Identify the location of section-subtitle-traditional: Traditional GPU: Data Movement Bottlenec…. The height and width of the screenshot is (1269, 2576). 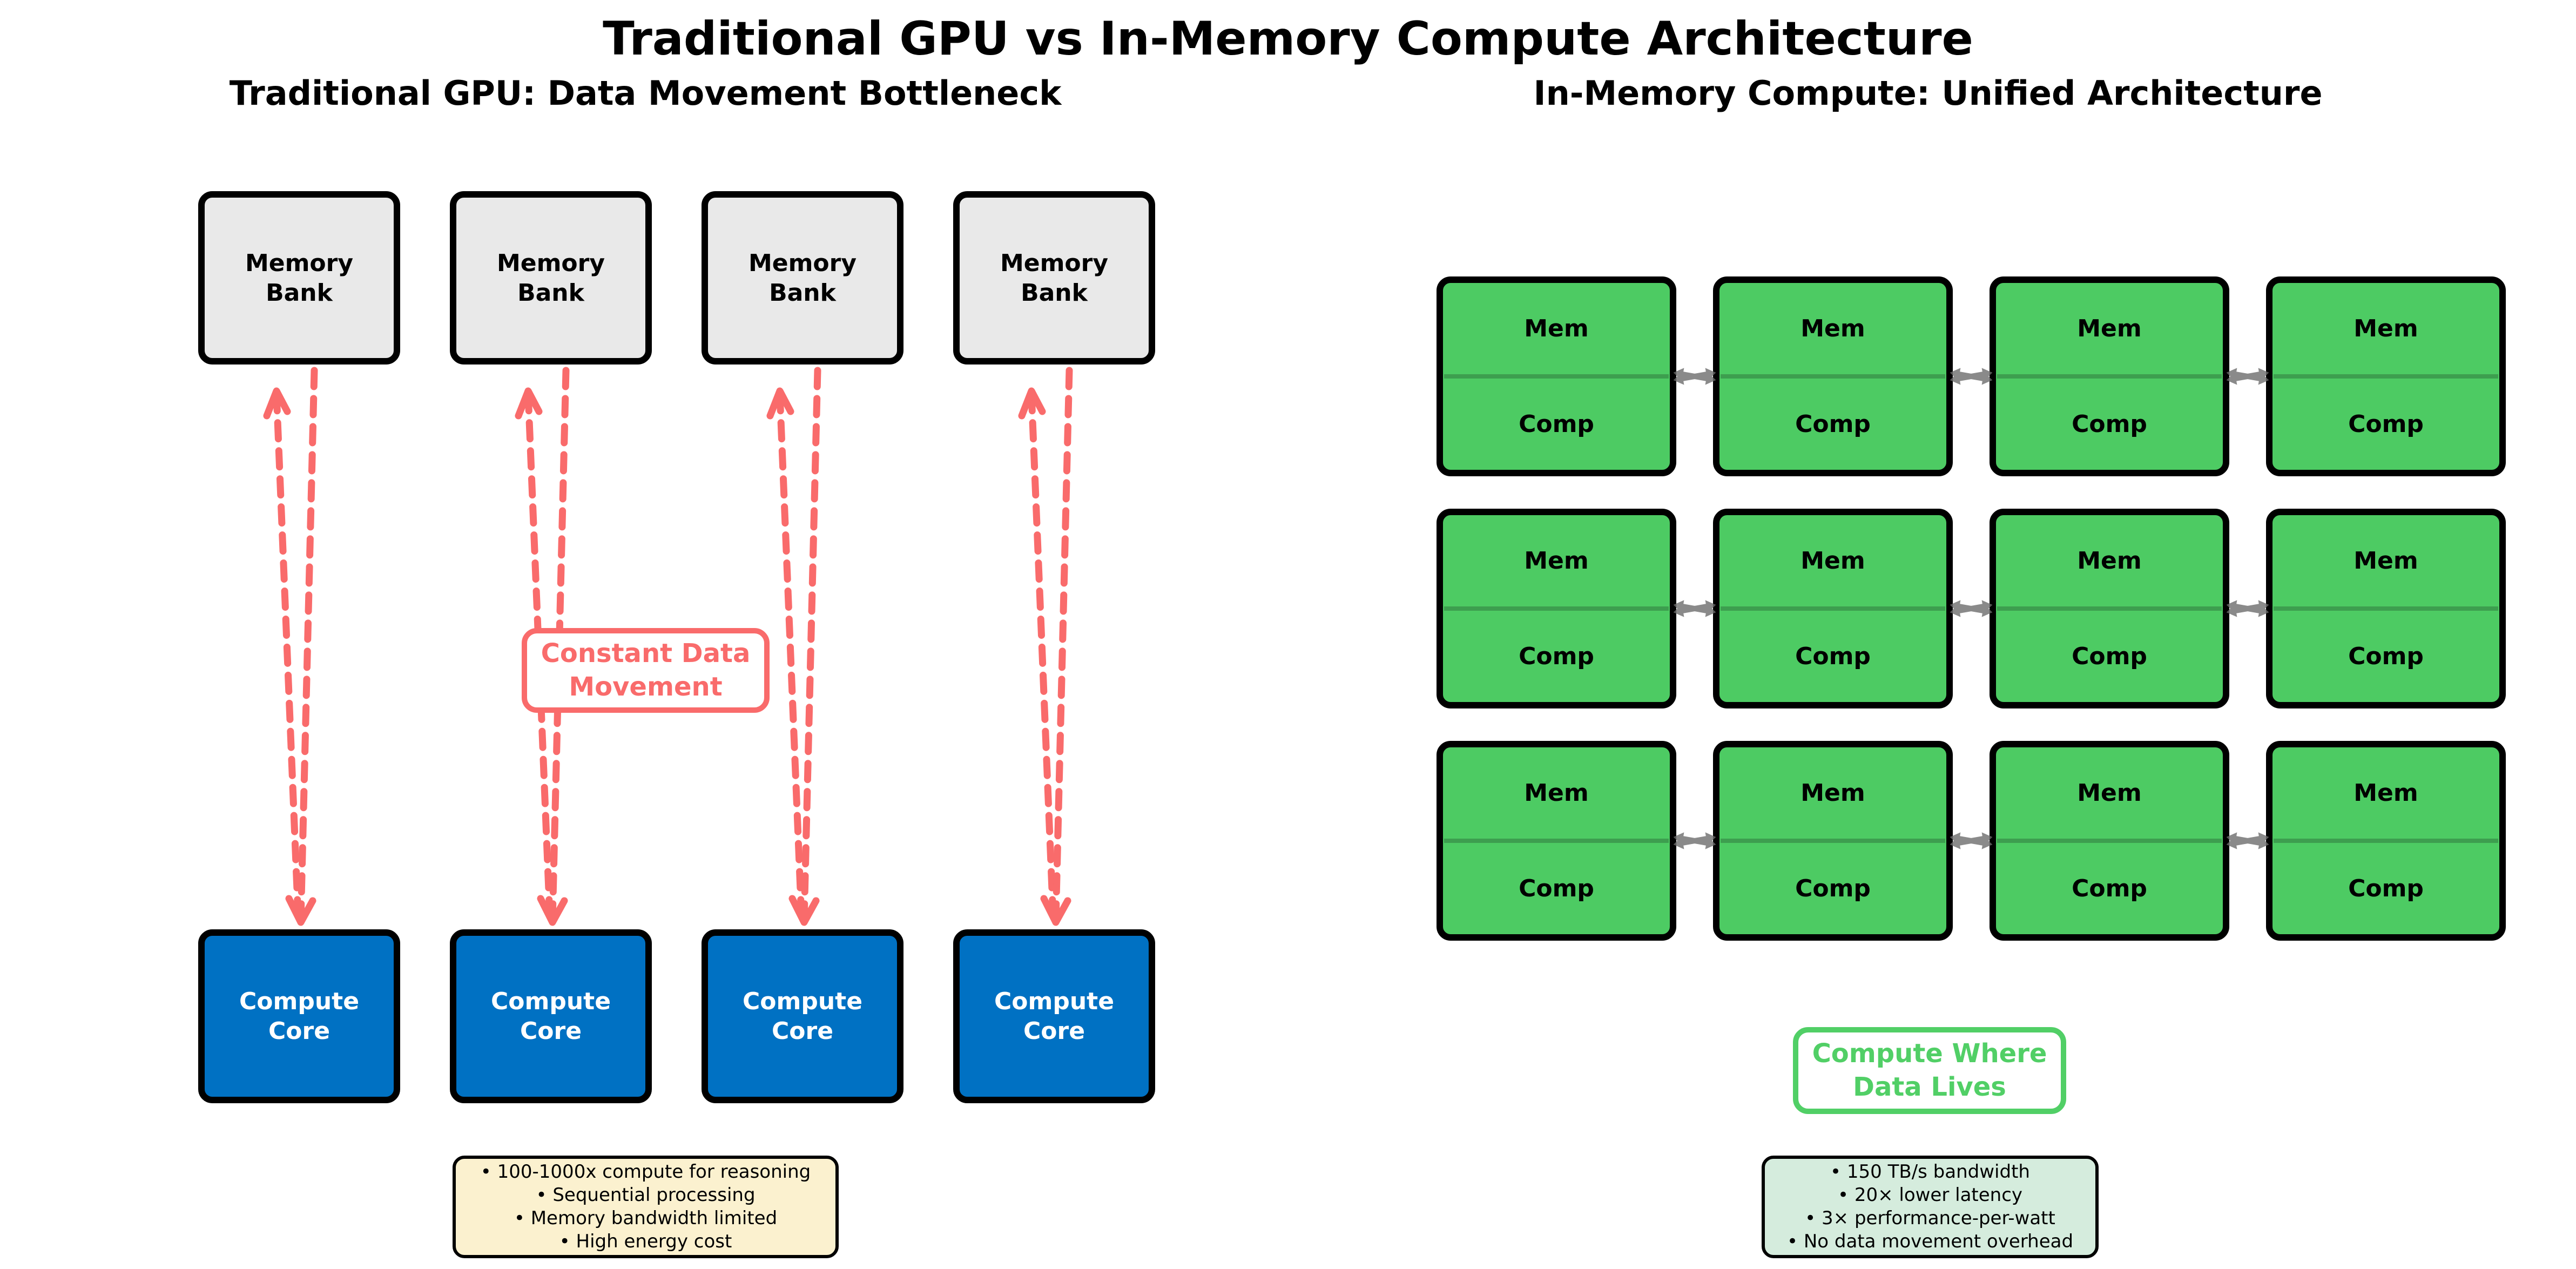
(645, 93).